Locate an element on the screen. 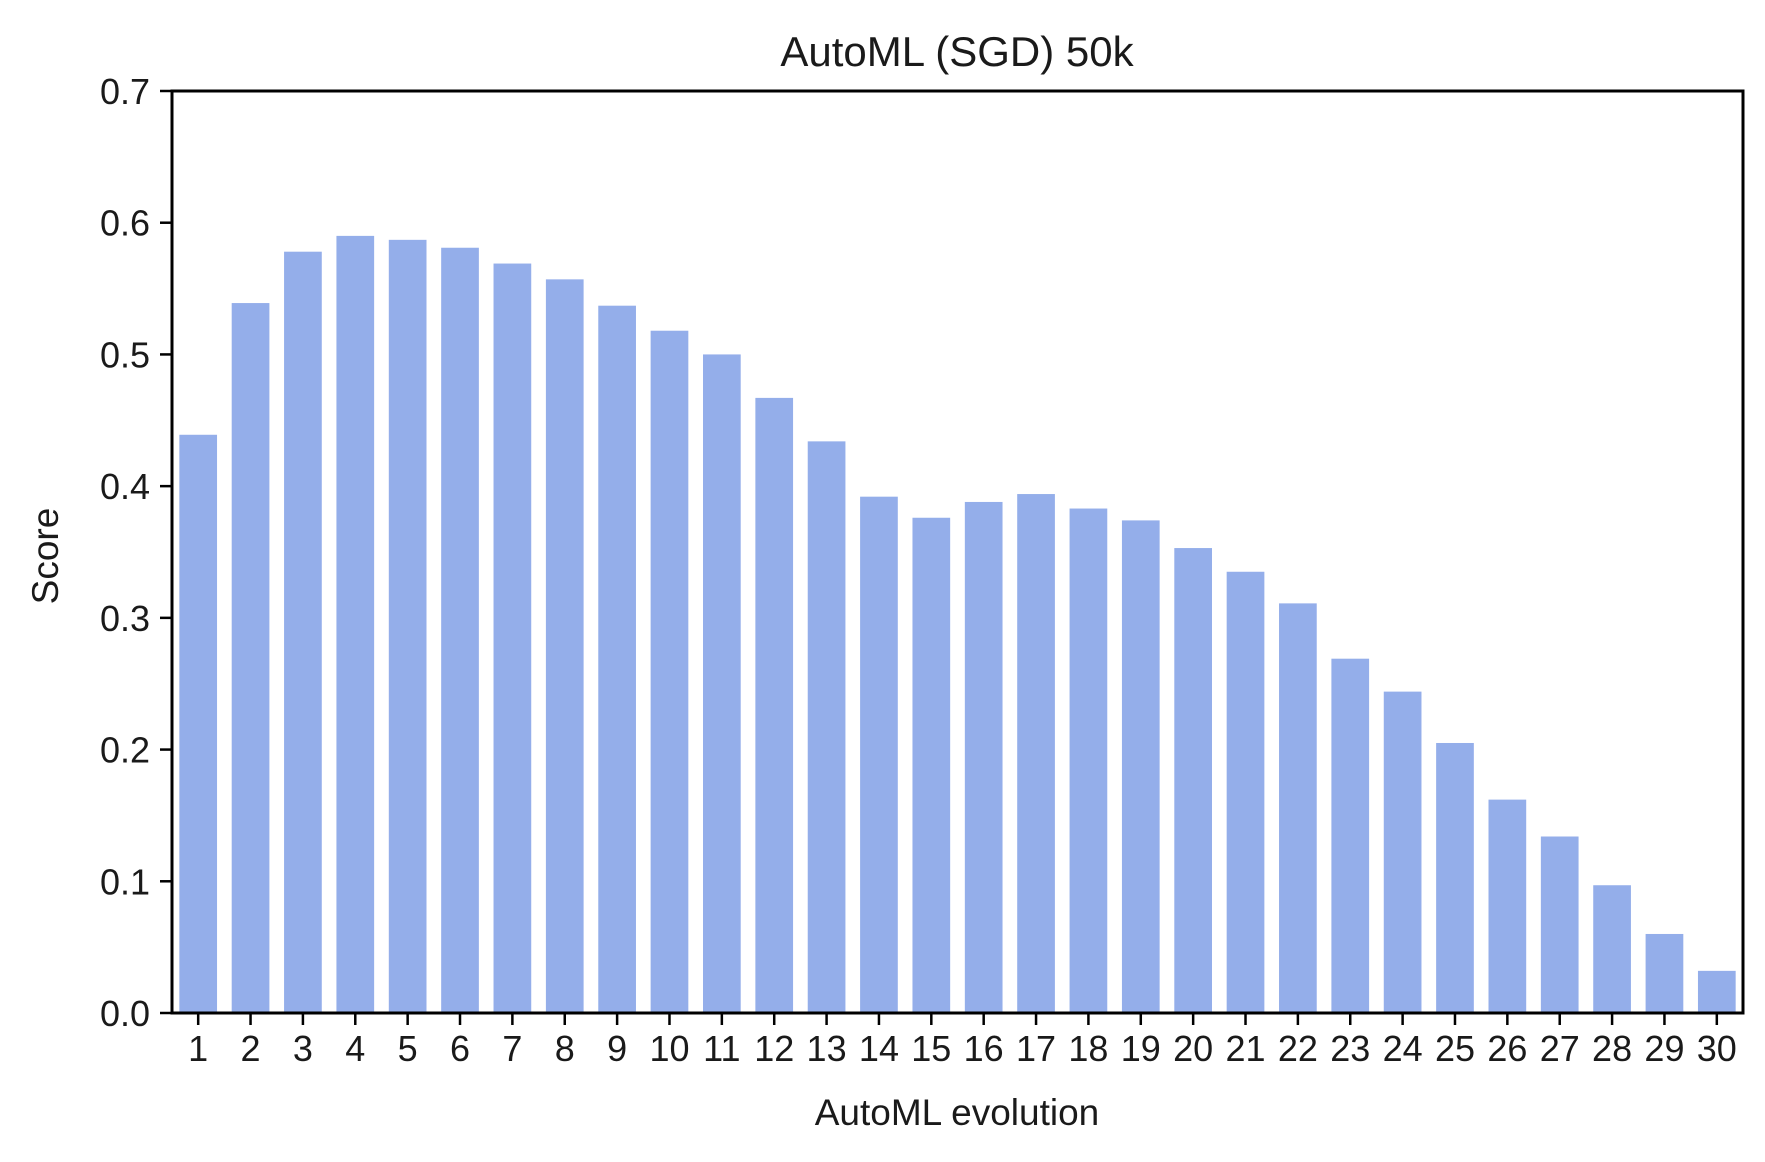 The width and height of the screenshot is (1765, 1162). y-tick-label: 0.5 is located at coordinates (125, 354).